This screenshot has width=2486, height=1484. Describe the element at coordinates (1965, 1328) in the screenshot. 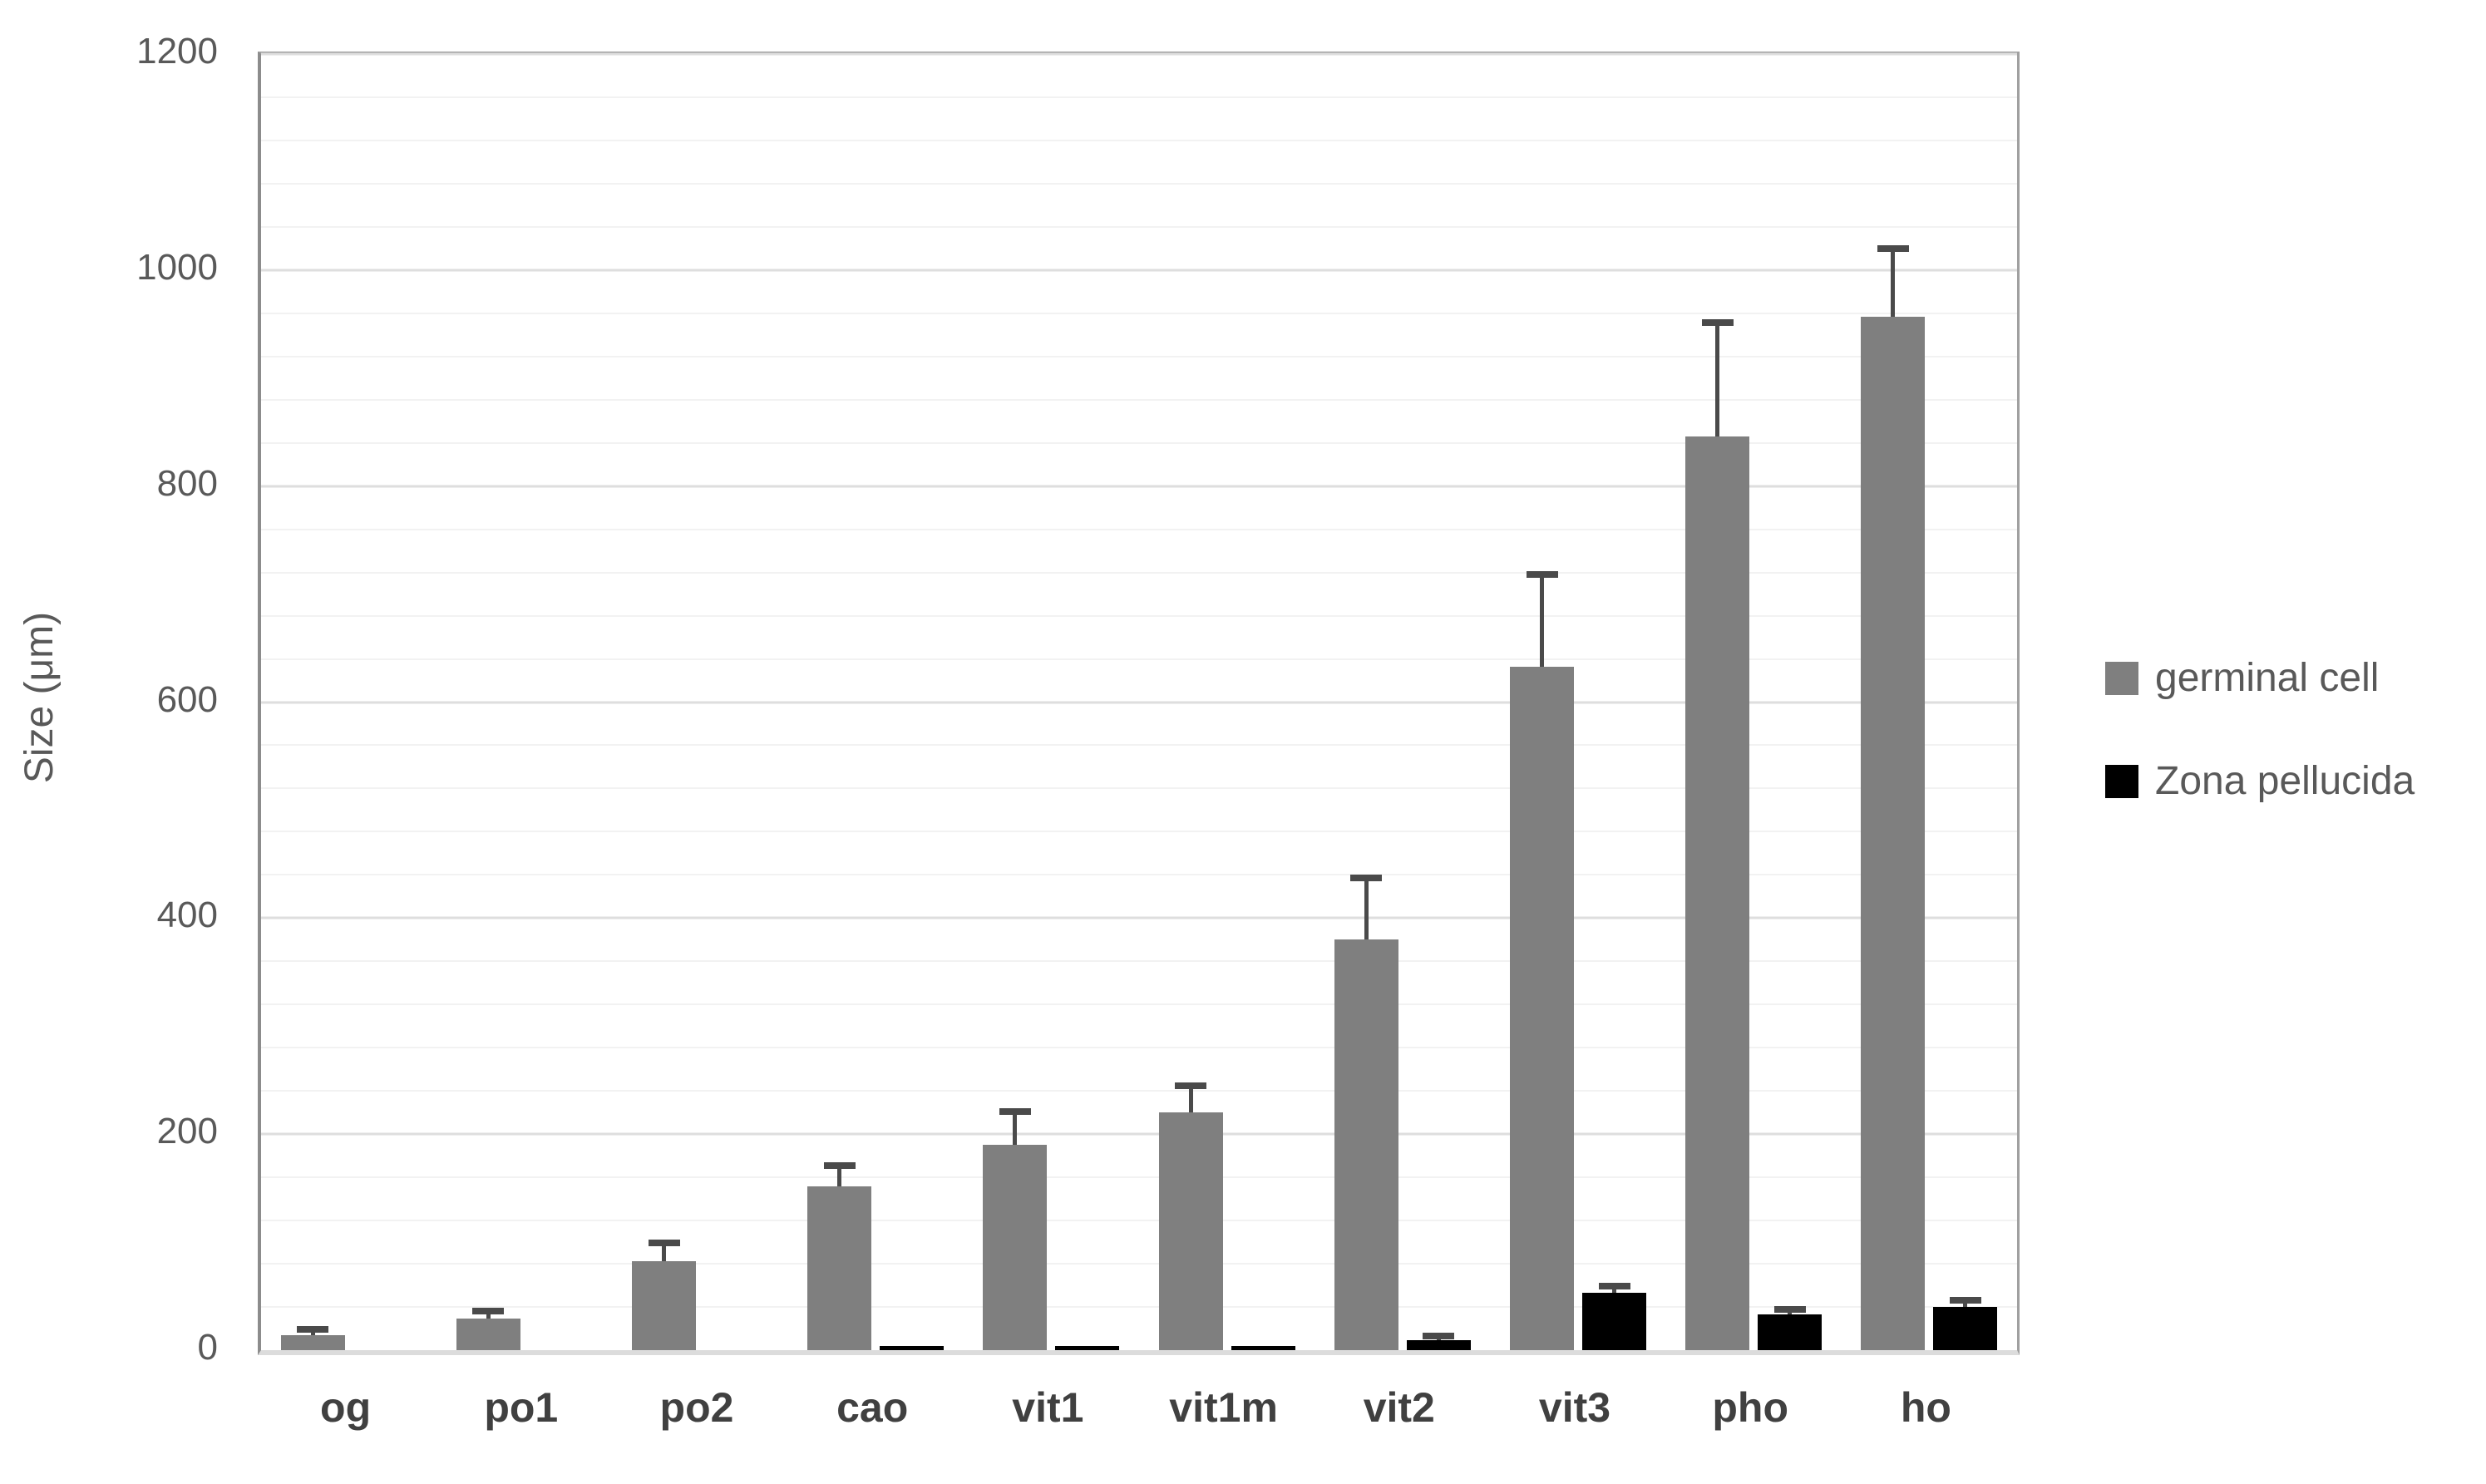

I see `bar-zona-pellucida-ho` at that location.